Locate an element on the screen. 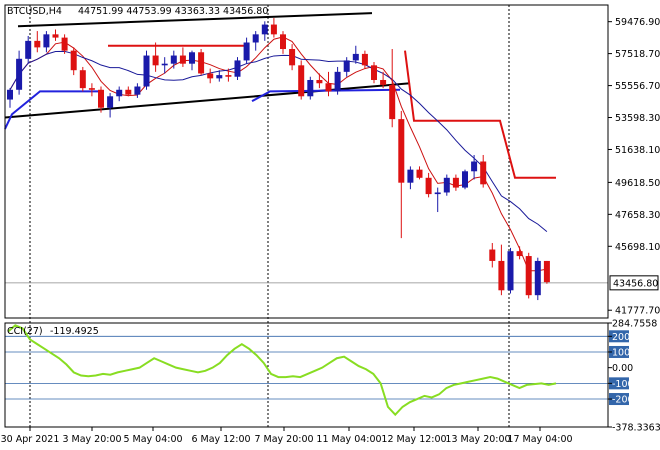 The width and height of the screenshot is (660, 450). price-tick-label: 53598.30 is located at coordinates (637, 118).